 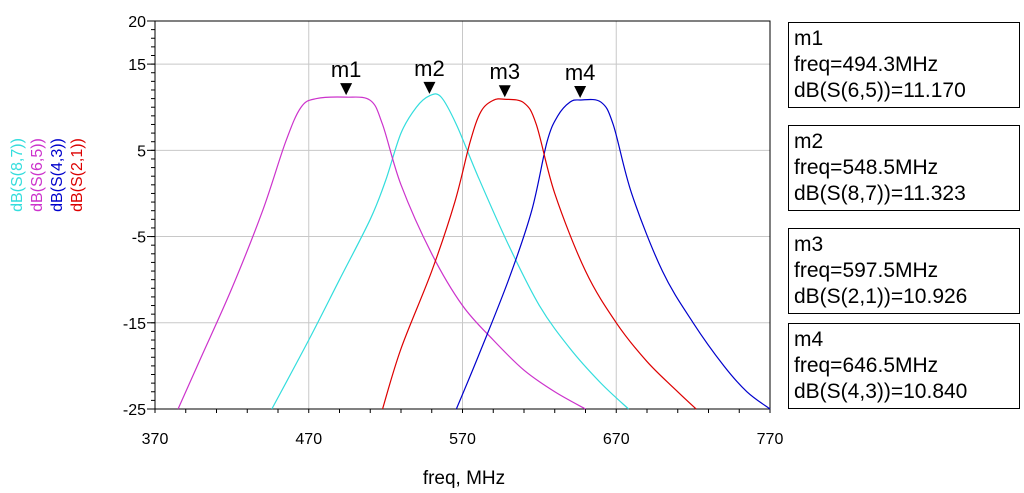 What do you see at coordinates (866, 64) in the screenshot?
I see `marker-readout-freq: freq=494.3MHz` at bounding box center [866, 64].